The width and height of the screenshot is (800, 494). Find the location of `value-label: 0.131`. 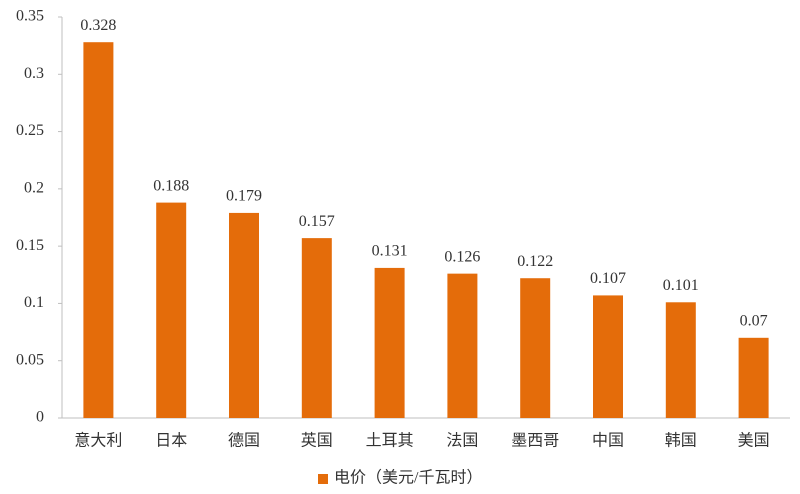

value-label: 0.131 is located at coordinates (390, 251).